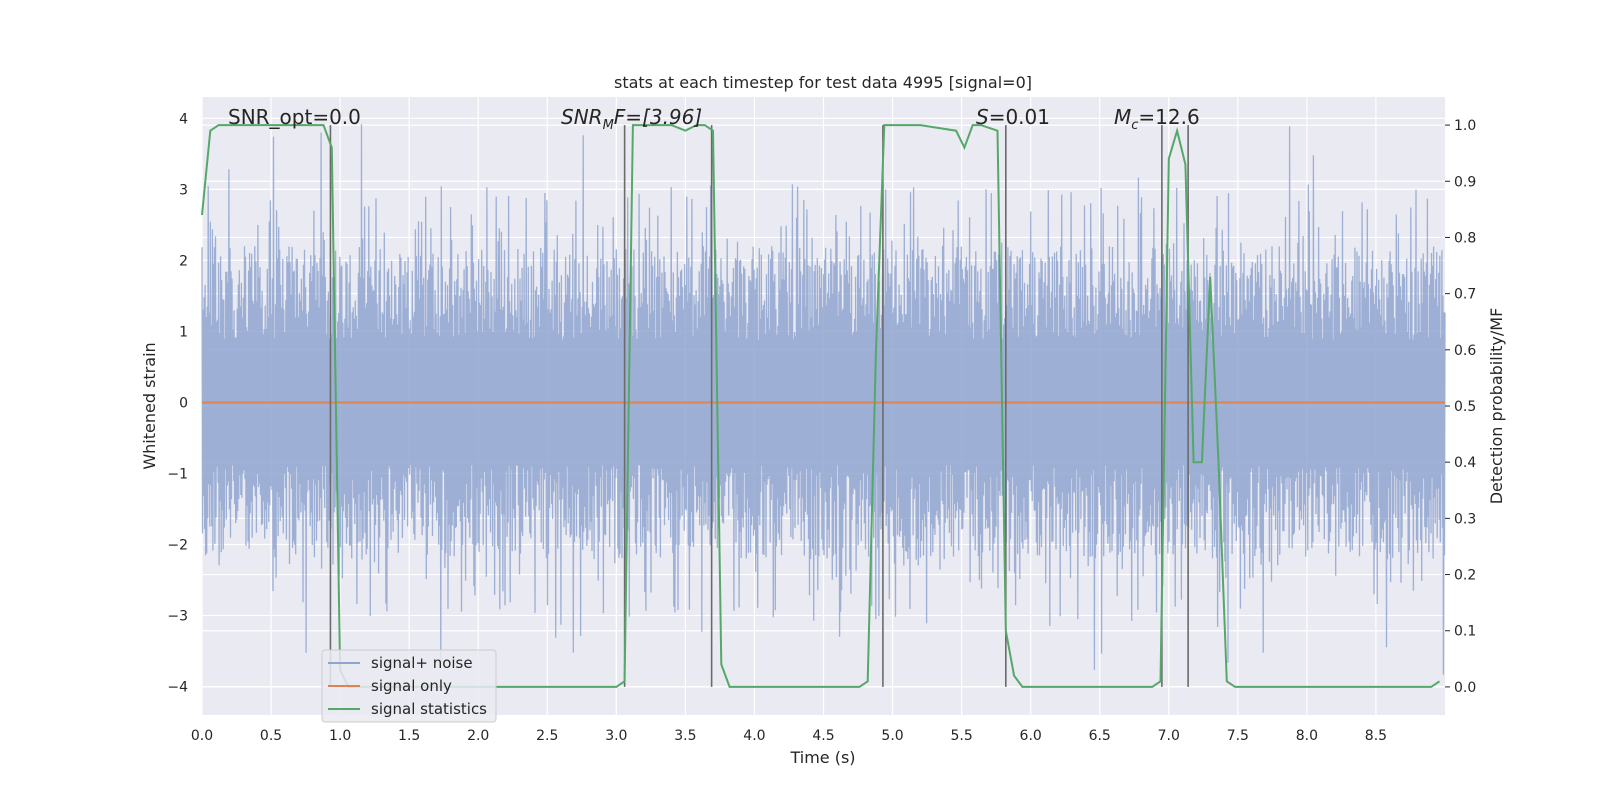 This screenshot has height=800, width=1600. What do you see at coordinates (685, 736) in the screenshot?
I see `x-tick-label: 3.5` at bounding box center [685, 736].